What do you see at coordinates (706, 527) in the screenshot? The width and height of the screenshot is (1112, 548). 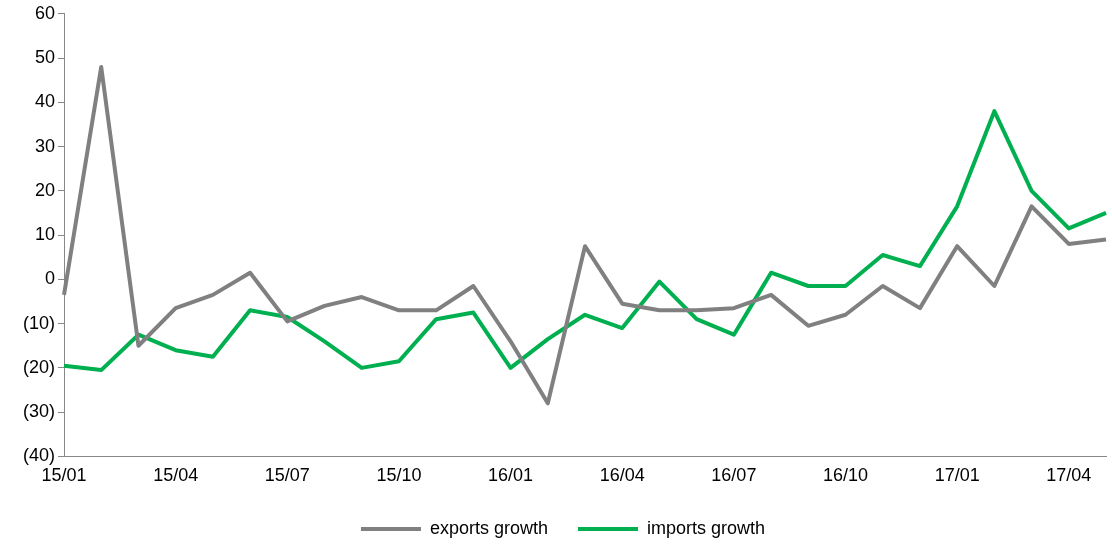 I see `legend-label: imports growth` at bounding box center [706, 527].